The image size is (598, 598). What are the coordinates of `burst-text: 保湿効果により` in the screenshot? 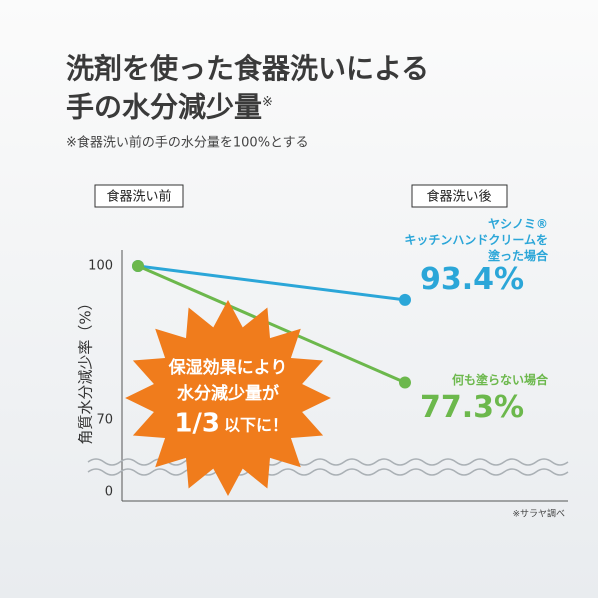 It's located at (228, 367).